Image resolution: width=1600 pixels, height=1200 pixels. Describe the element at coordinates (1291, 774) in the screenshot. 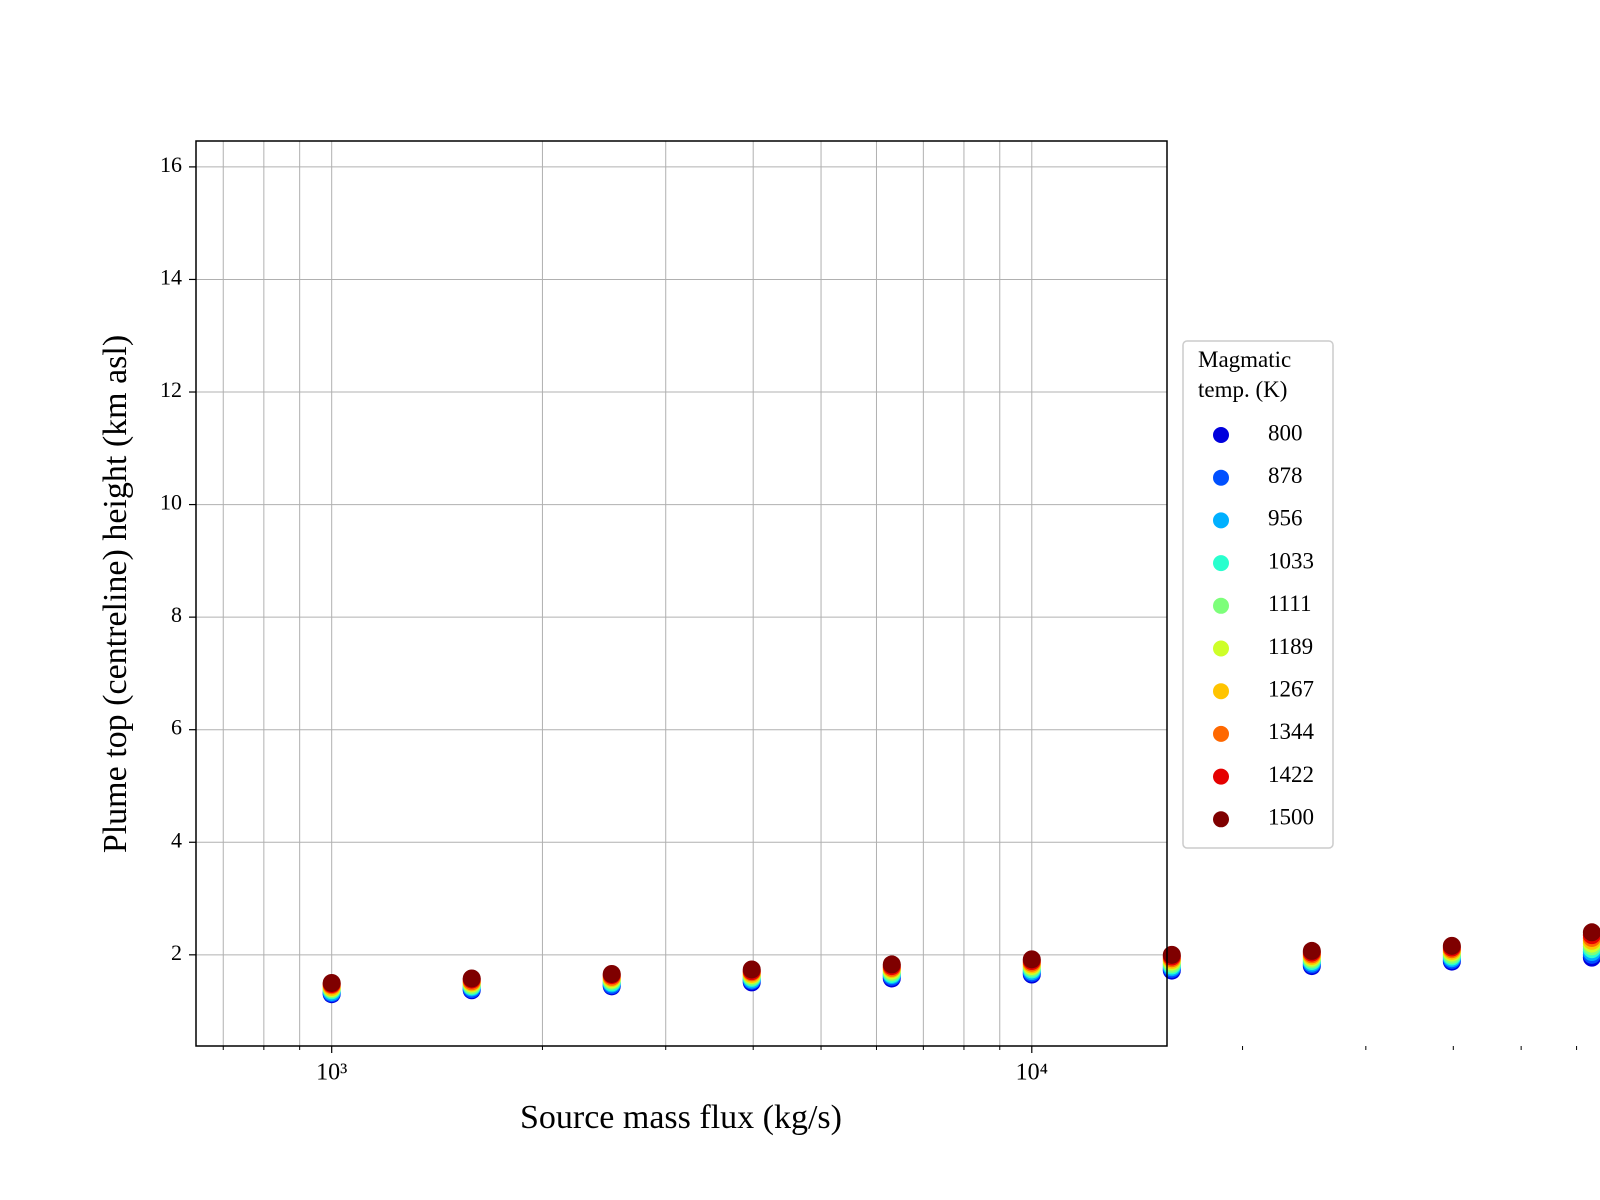

I see `legend-label: 1422` at that location.